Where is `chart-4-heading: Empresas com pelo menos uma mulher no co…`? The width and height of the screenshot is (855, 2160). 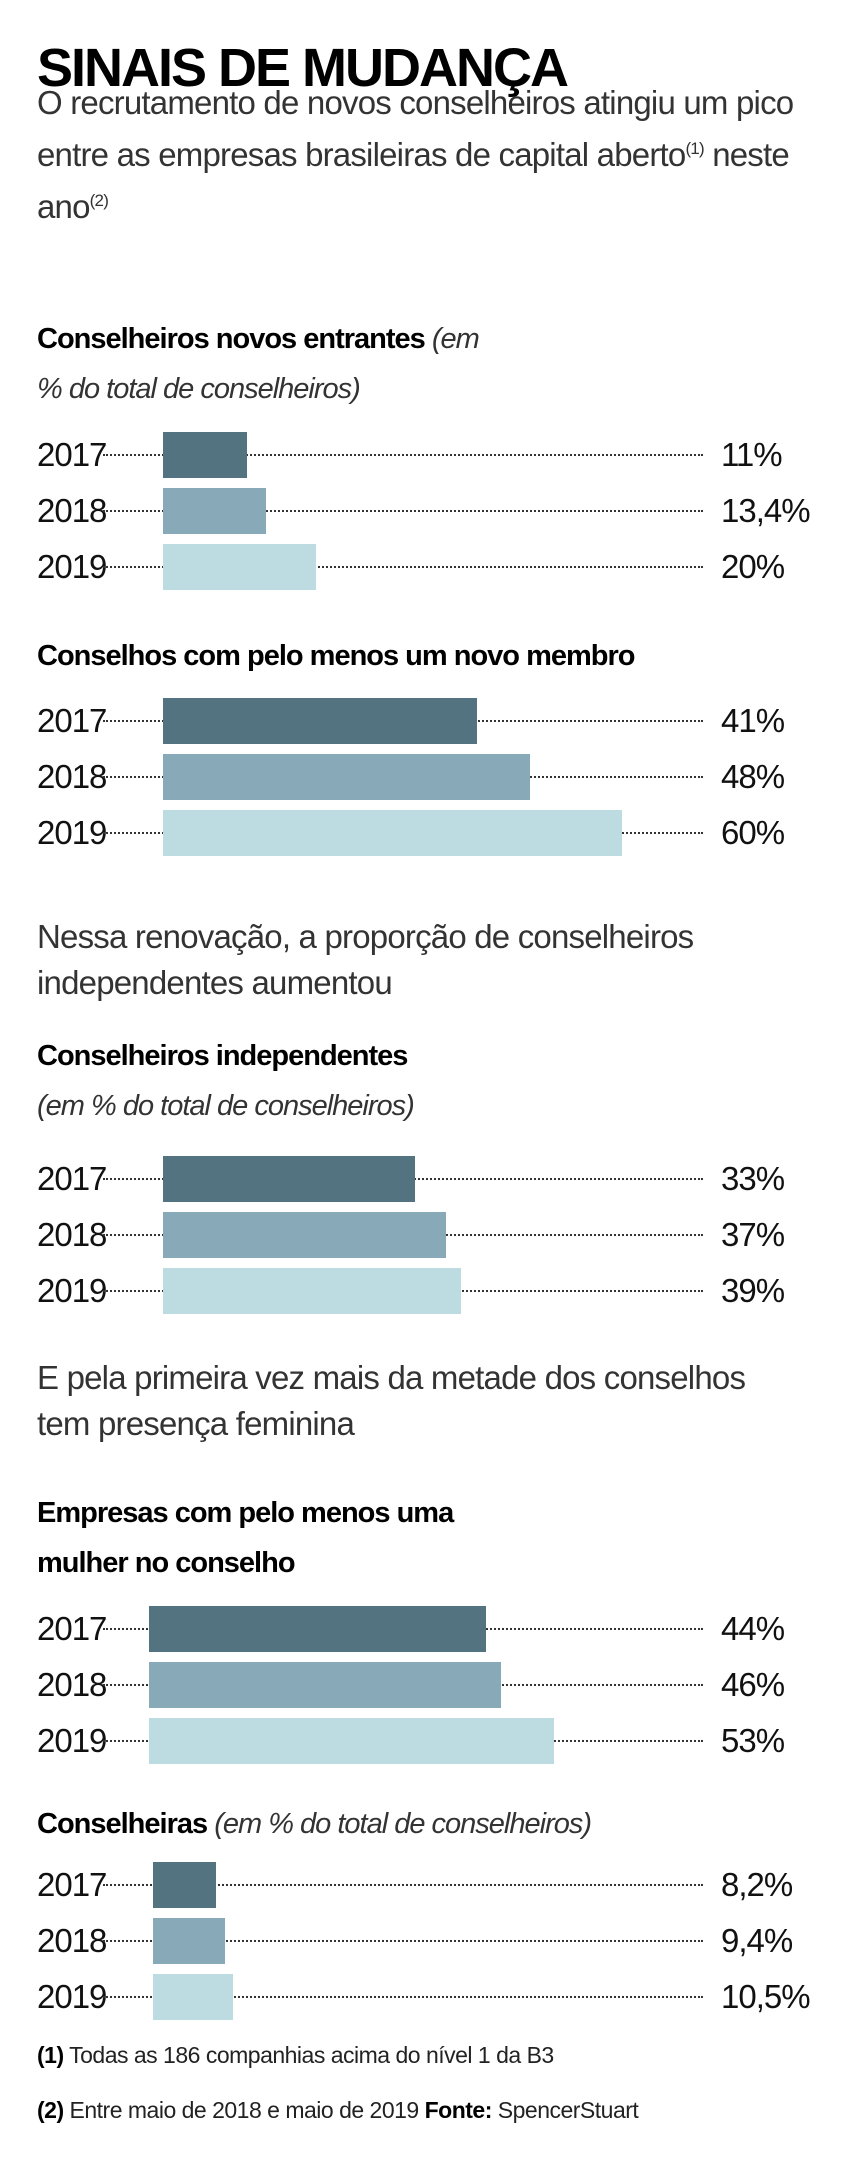
chart-4-heading: Empresas com pelo menos uma mulher no co… is located at coordinates (252, 1538).